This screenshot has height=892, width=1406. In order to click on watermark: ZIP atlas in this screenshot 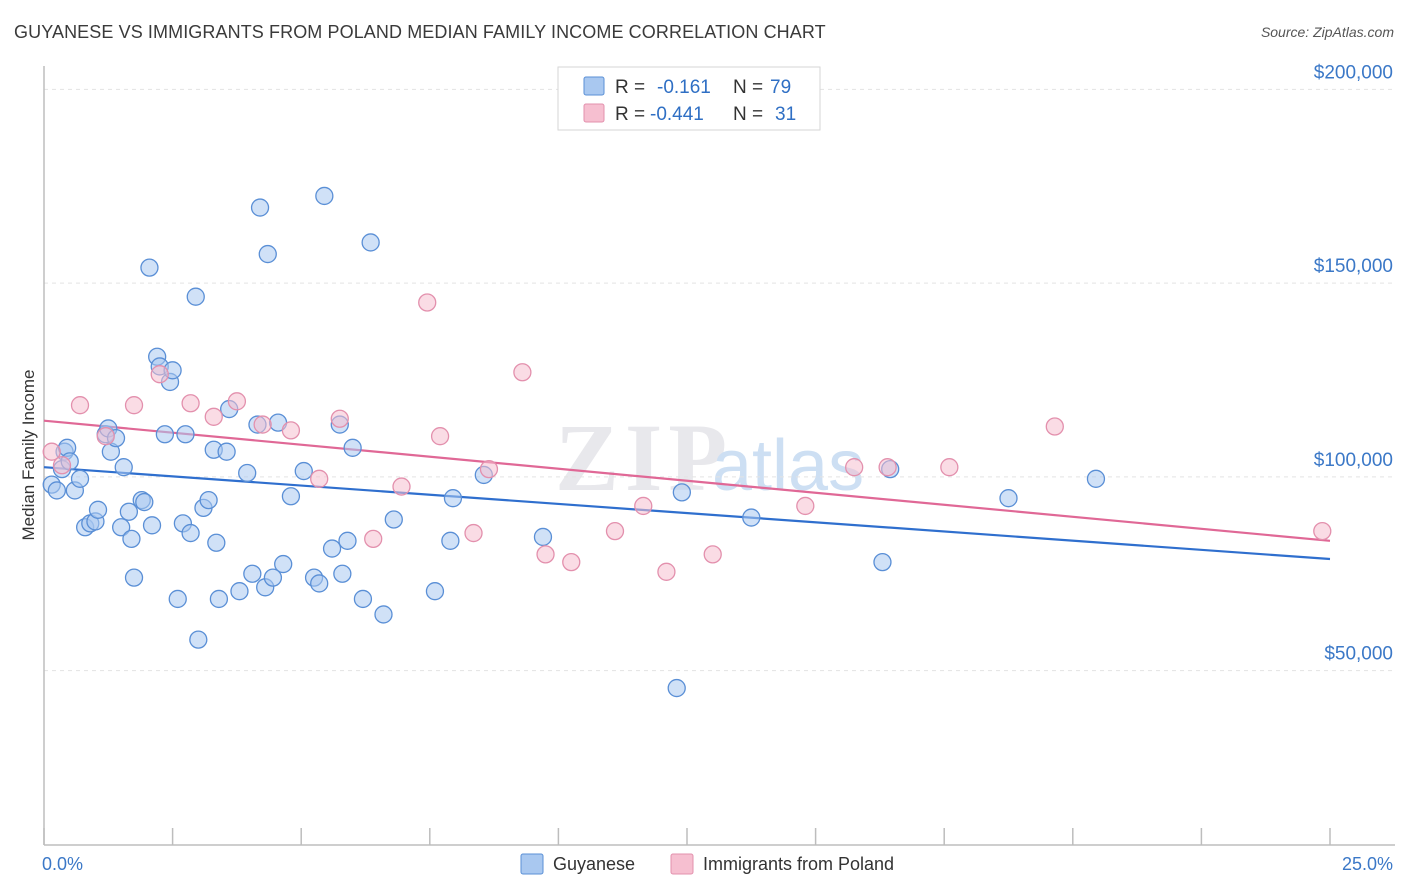, I will do `click(709, 457)`.